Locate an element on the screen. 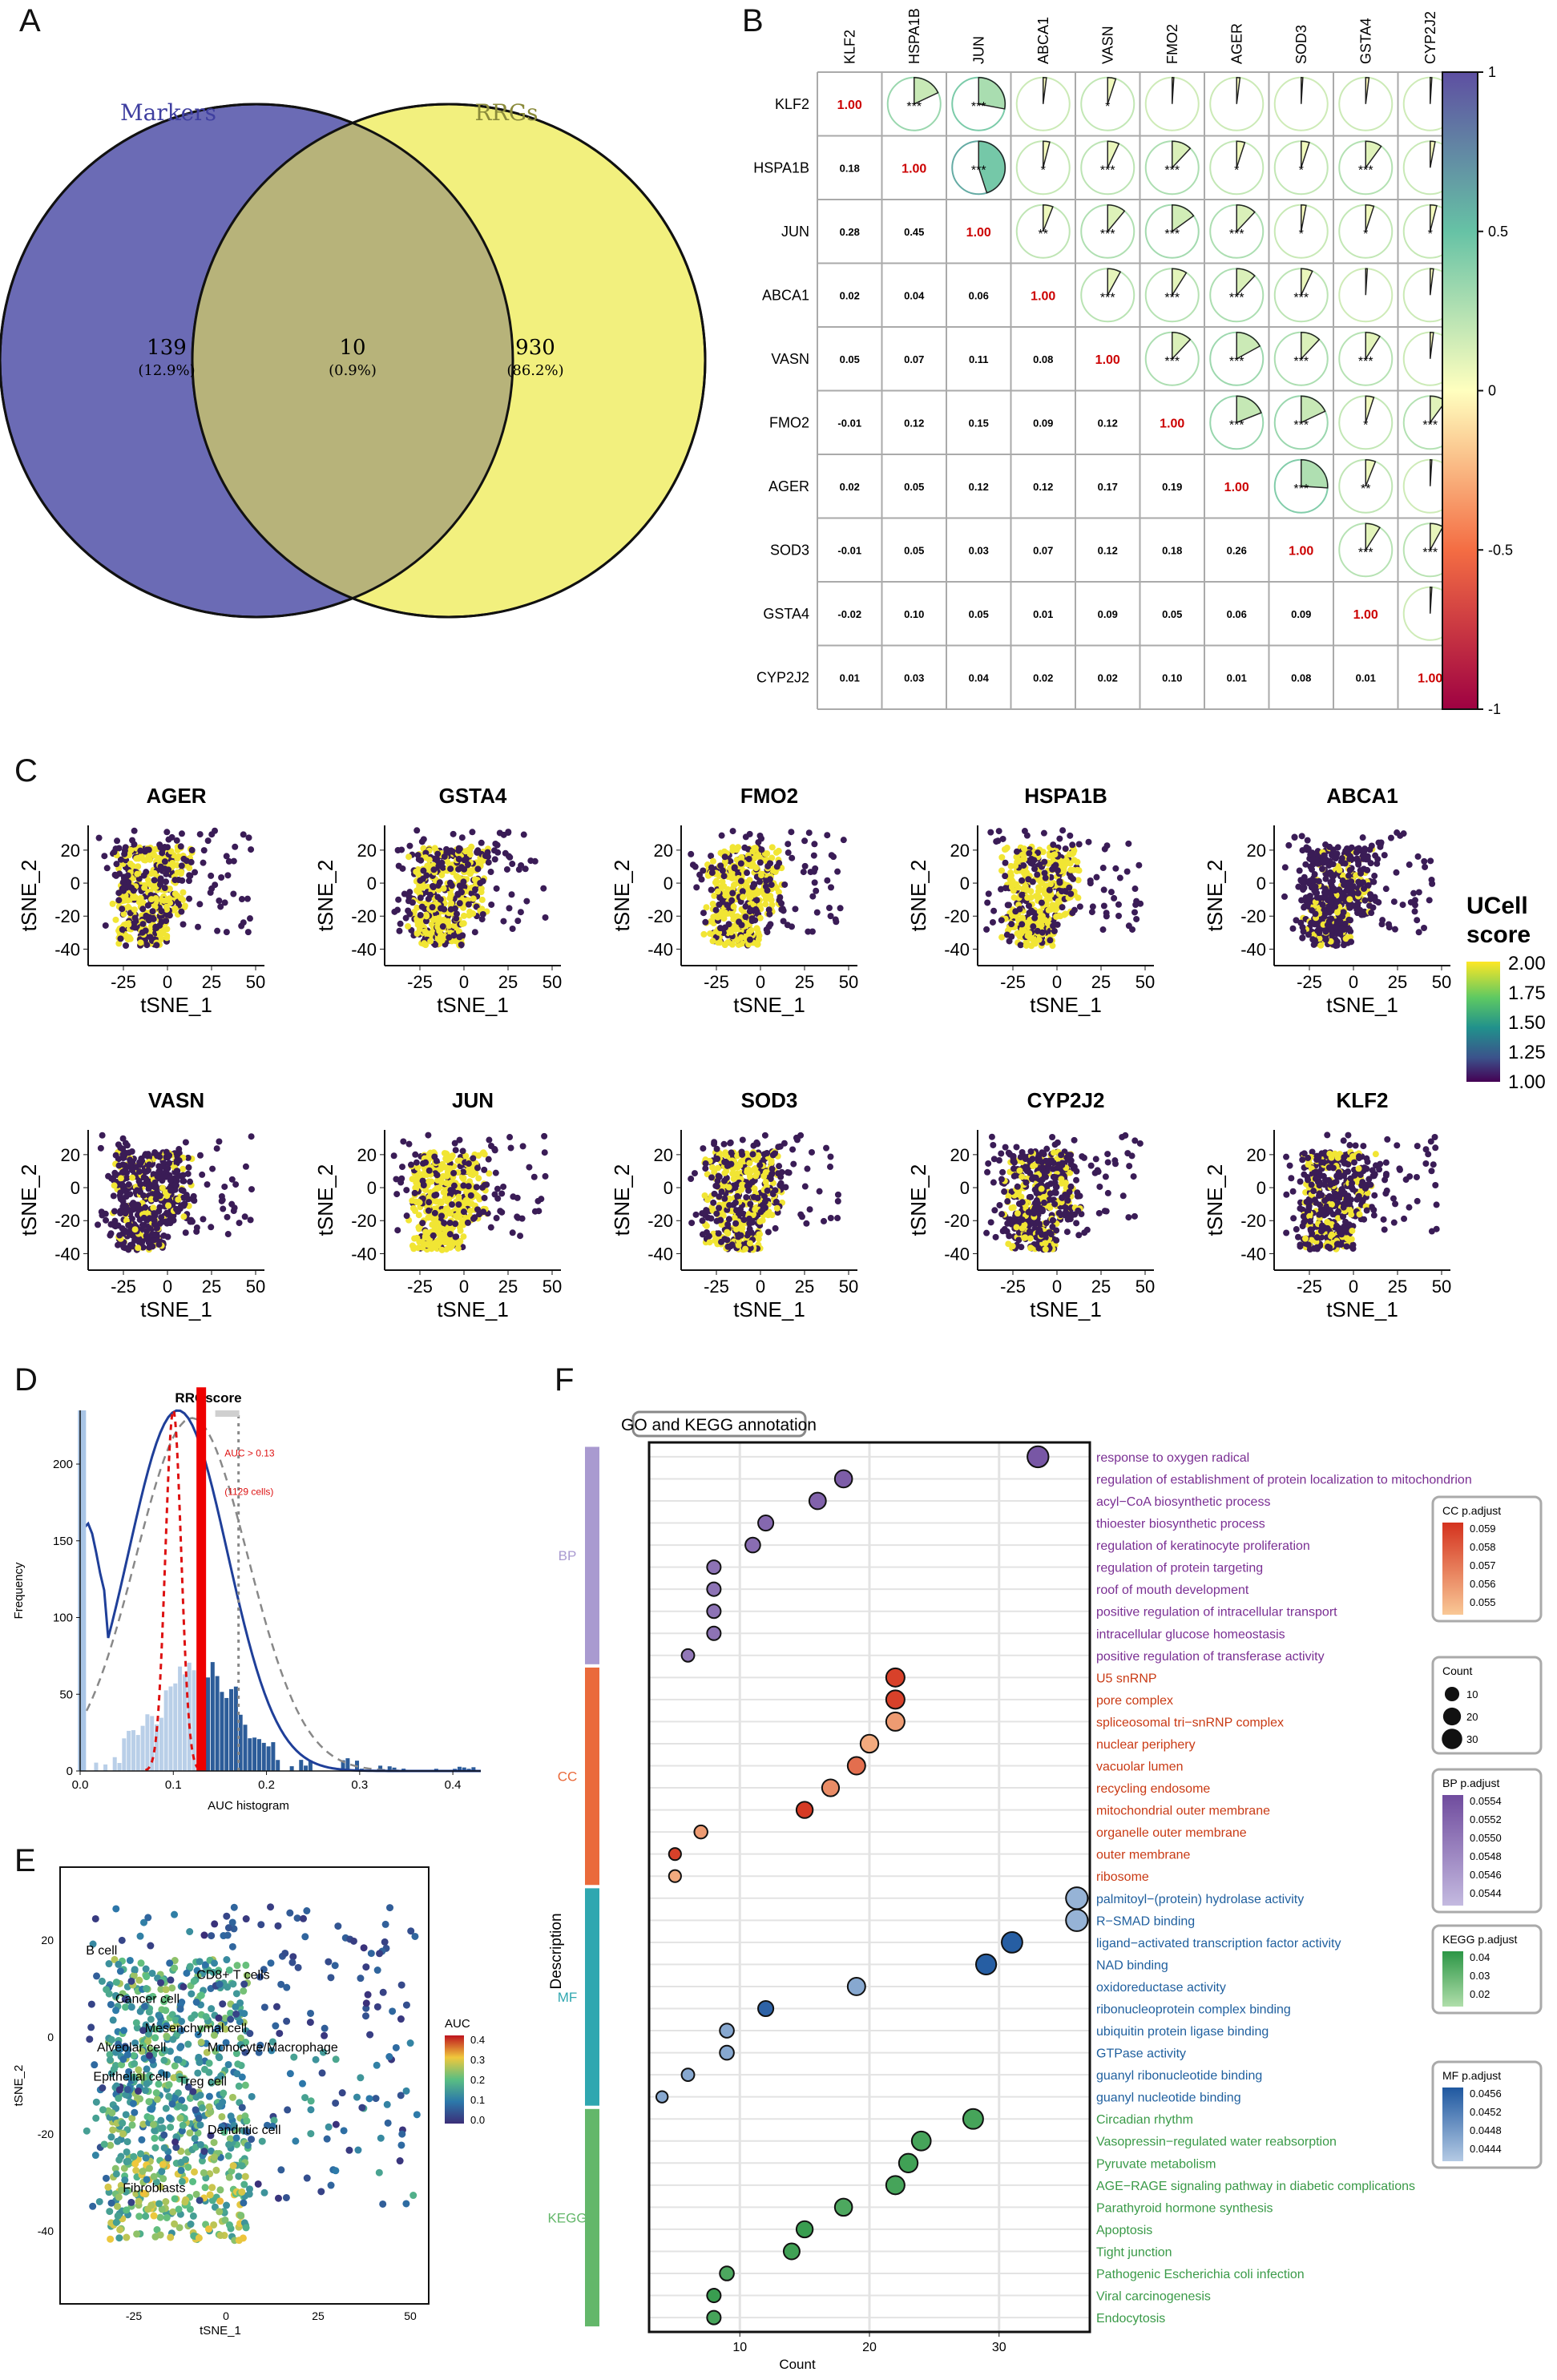 The image size is (1557, 2380). corr-row-label: ABCA1 is located at coordinates (785, 295).